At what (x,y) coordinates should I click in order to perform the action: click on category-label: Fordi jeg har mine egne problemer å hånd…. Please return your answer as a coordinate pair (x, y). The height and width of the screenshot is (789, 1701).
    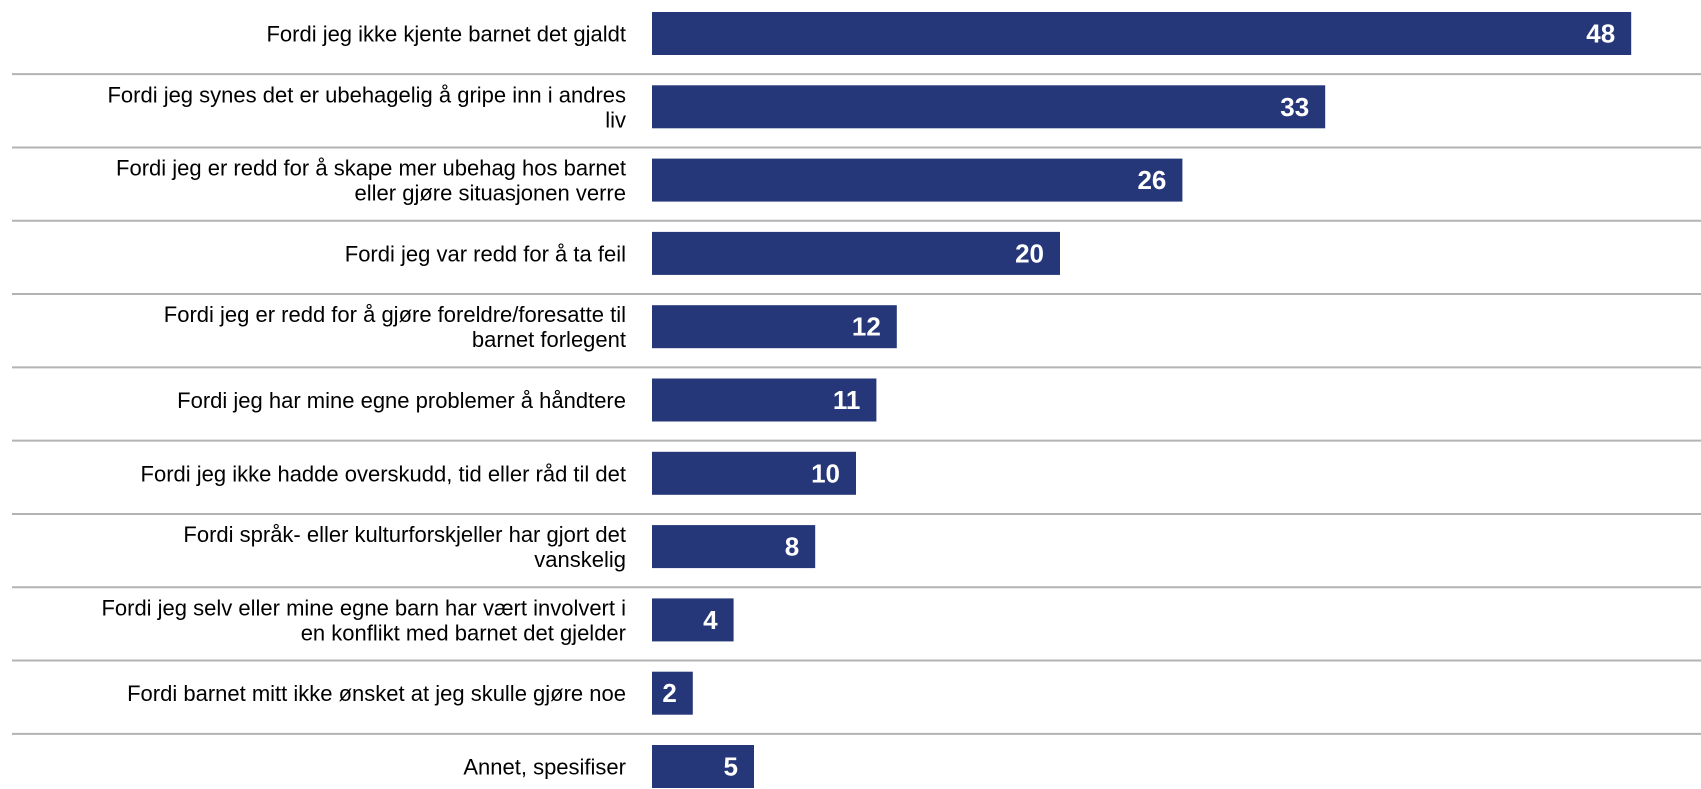
    Looking at the image, I should click on (401, 400).